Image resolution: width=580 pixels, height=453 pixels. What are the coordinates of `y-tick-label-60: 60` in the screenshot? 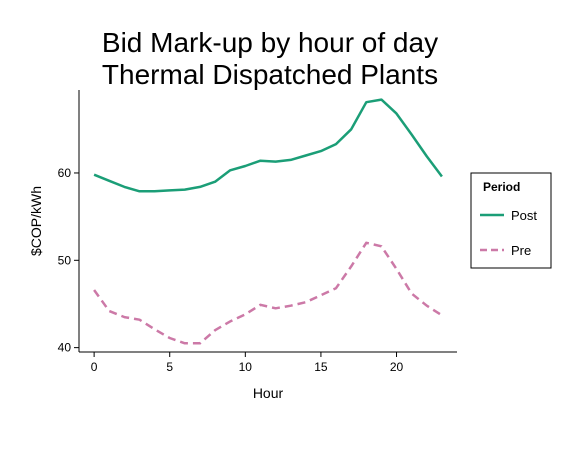 It's located at (65, 173).